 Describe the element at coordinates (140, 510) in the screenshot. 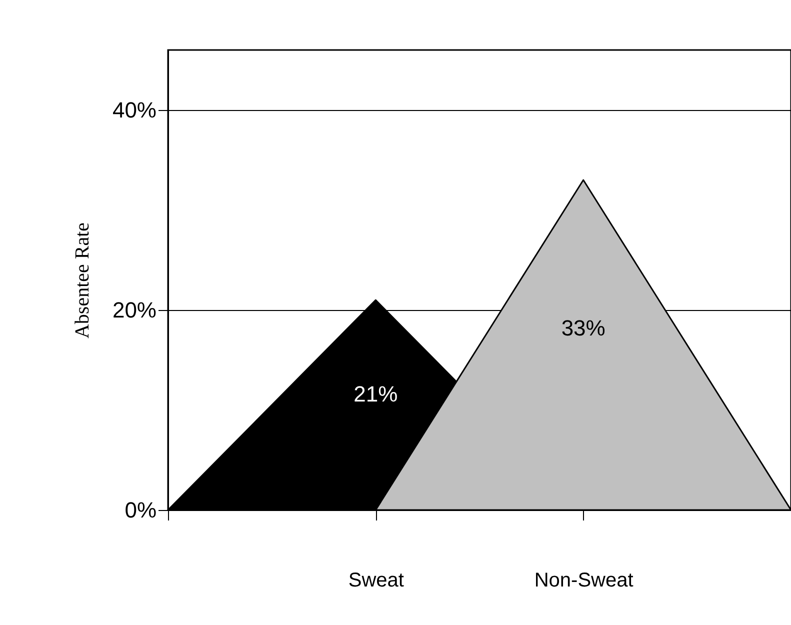

I see `y-tick-label: 0%` at that location.